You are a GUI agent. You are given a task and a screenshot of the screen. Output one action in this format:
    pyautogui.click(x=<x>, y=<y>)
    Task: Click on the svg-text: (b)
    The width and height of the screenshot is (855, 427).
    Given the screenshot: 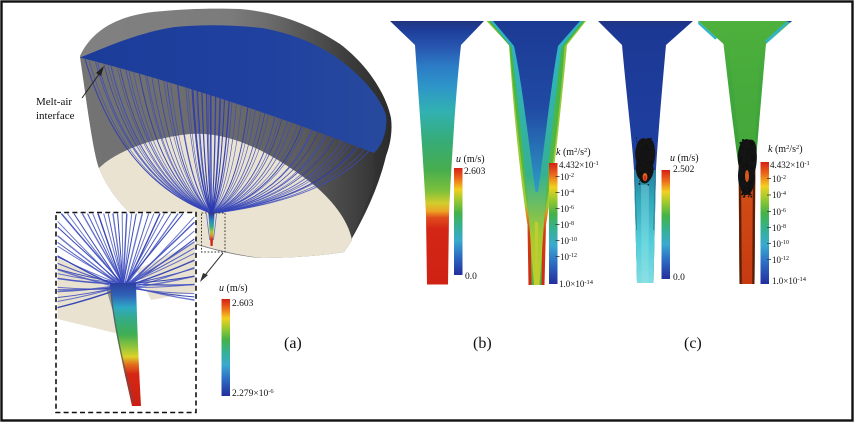 What is the action you would take?
    pyautogui.click(x=482, y=343)
    